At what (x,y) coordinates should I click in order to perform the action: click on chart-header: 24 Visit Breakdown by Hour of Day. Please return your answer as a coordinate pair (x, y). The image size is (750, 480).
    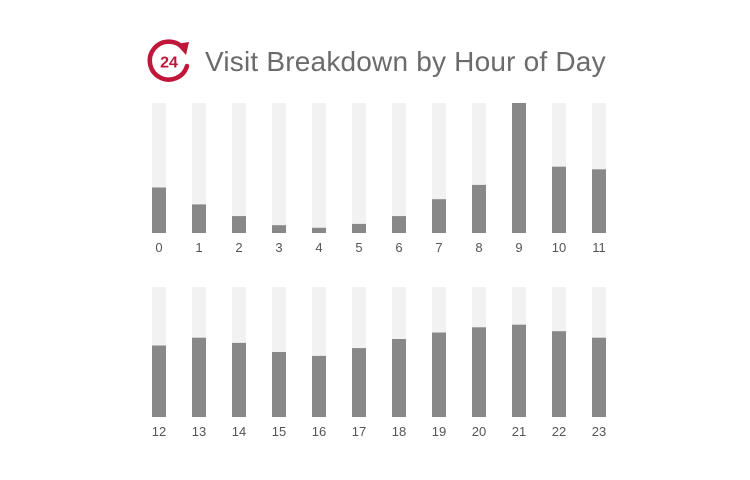
    Looking at the image, I should click on (374, 62).